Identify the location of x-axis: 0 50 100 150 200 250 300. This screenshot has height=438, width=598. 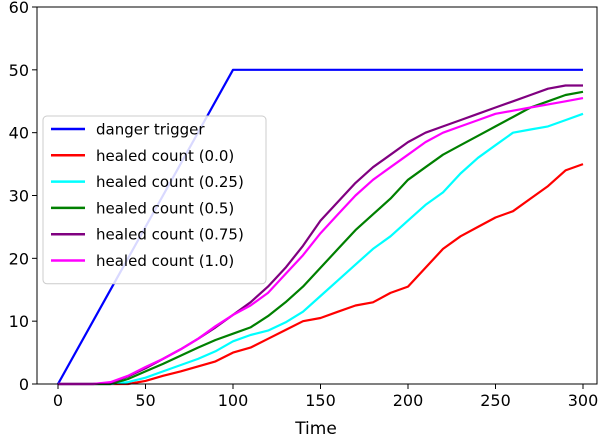
(325, 397).